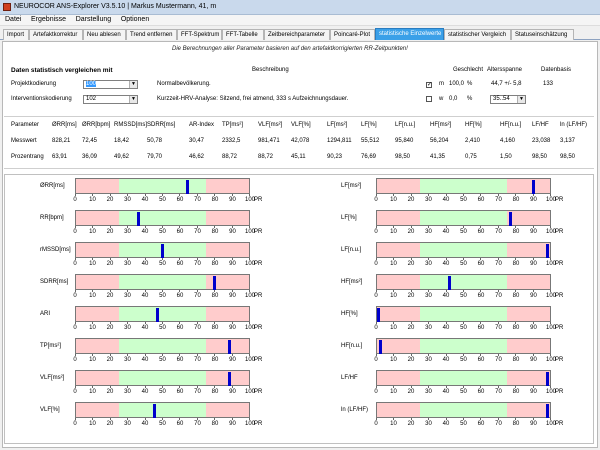 Image resolution: width=600 pixels, height=450 pixels. I want to click on menu-optionen: Optionen, so click(135, 19).